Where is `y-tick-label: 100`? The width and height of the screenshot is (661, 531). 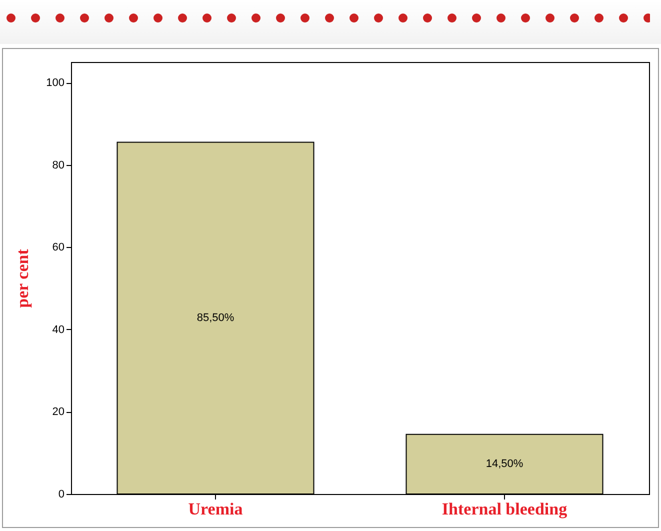 y-tick-label: 100 is located at coordinates (55, 83).